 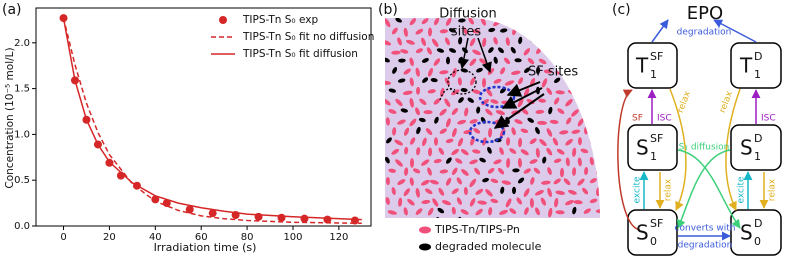 I want to click on x-tick-label: 20, so click(x=109, y=237).